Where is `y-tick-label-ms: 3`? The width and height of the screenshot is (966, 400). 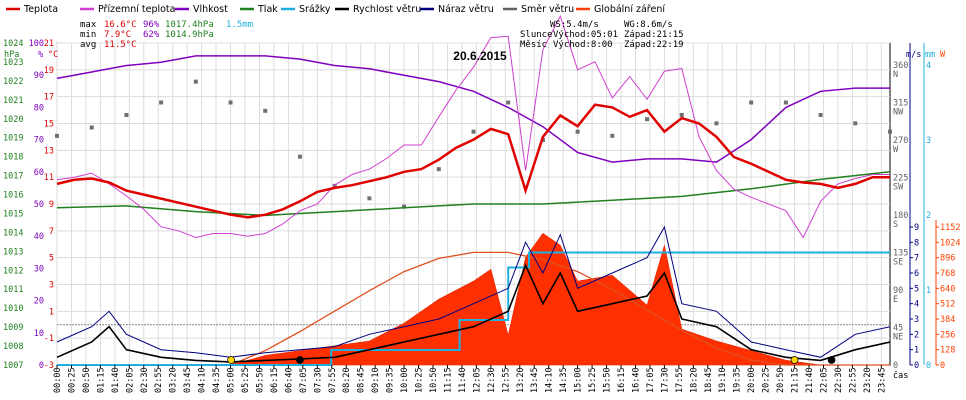
y-tick-label-ms: 3 is located at coordinates (916, 320).